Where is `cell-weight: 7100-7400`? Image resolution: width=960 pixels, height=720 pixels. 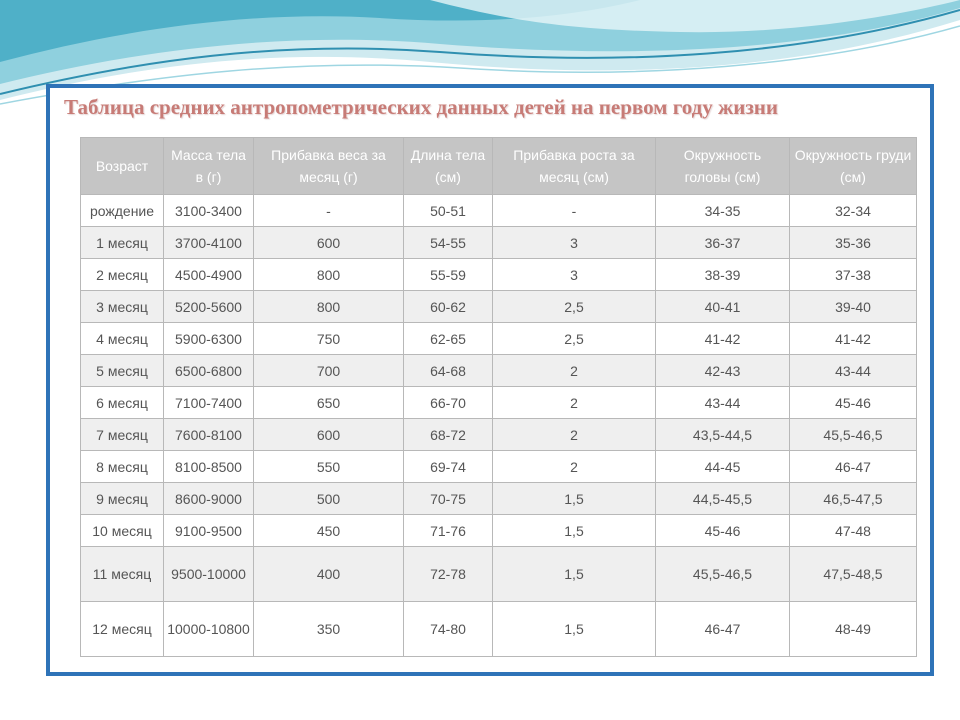
cell-weight: 7100-7400 is located at coordinates (208, 402).